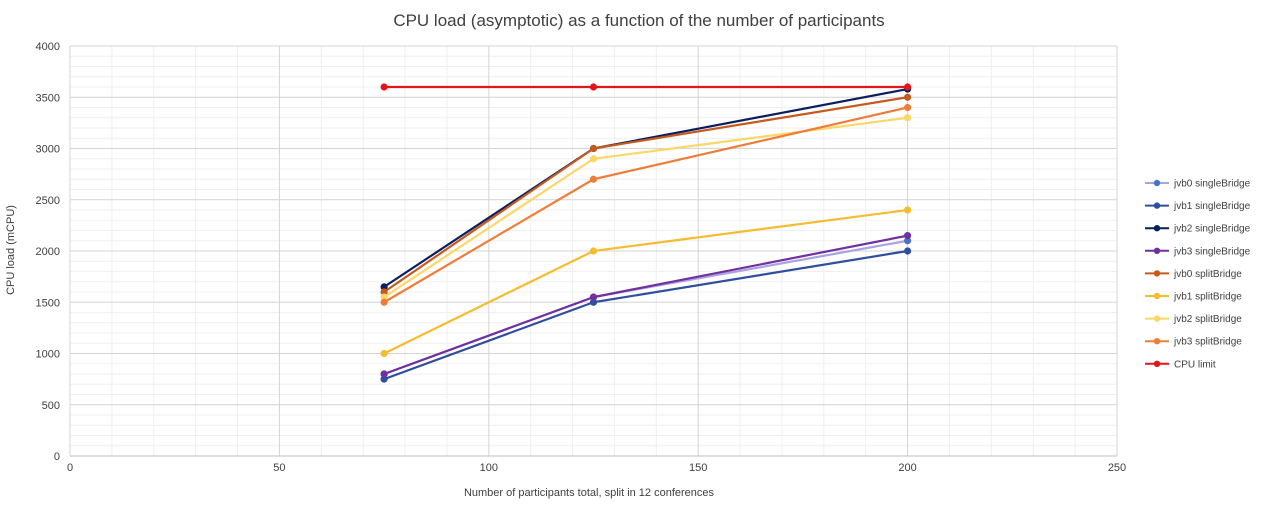 This screenshot has height=512, width=1269. Describe the element at coordinates (596, 468) in the screenshot. I see `x-axis-ticks: 0 50 100 150 200 250` at that location.